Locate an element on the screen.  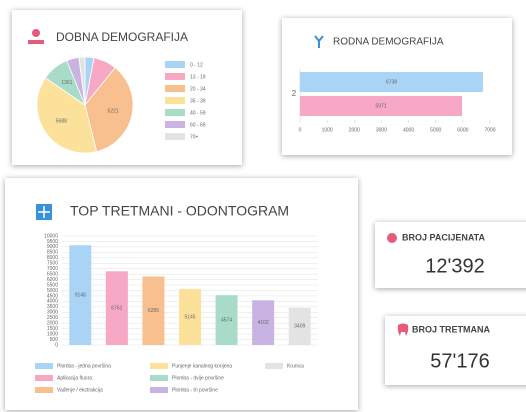
legend-label: 35 - 39 is located at coordinates (198, 101).